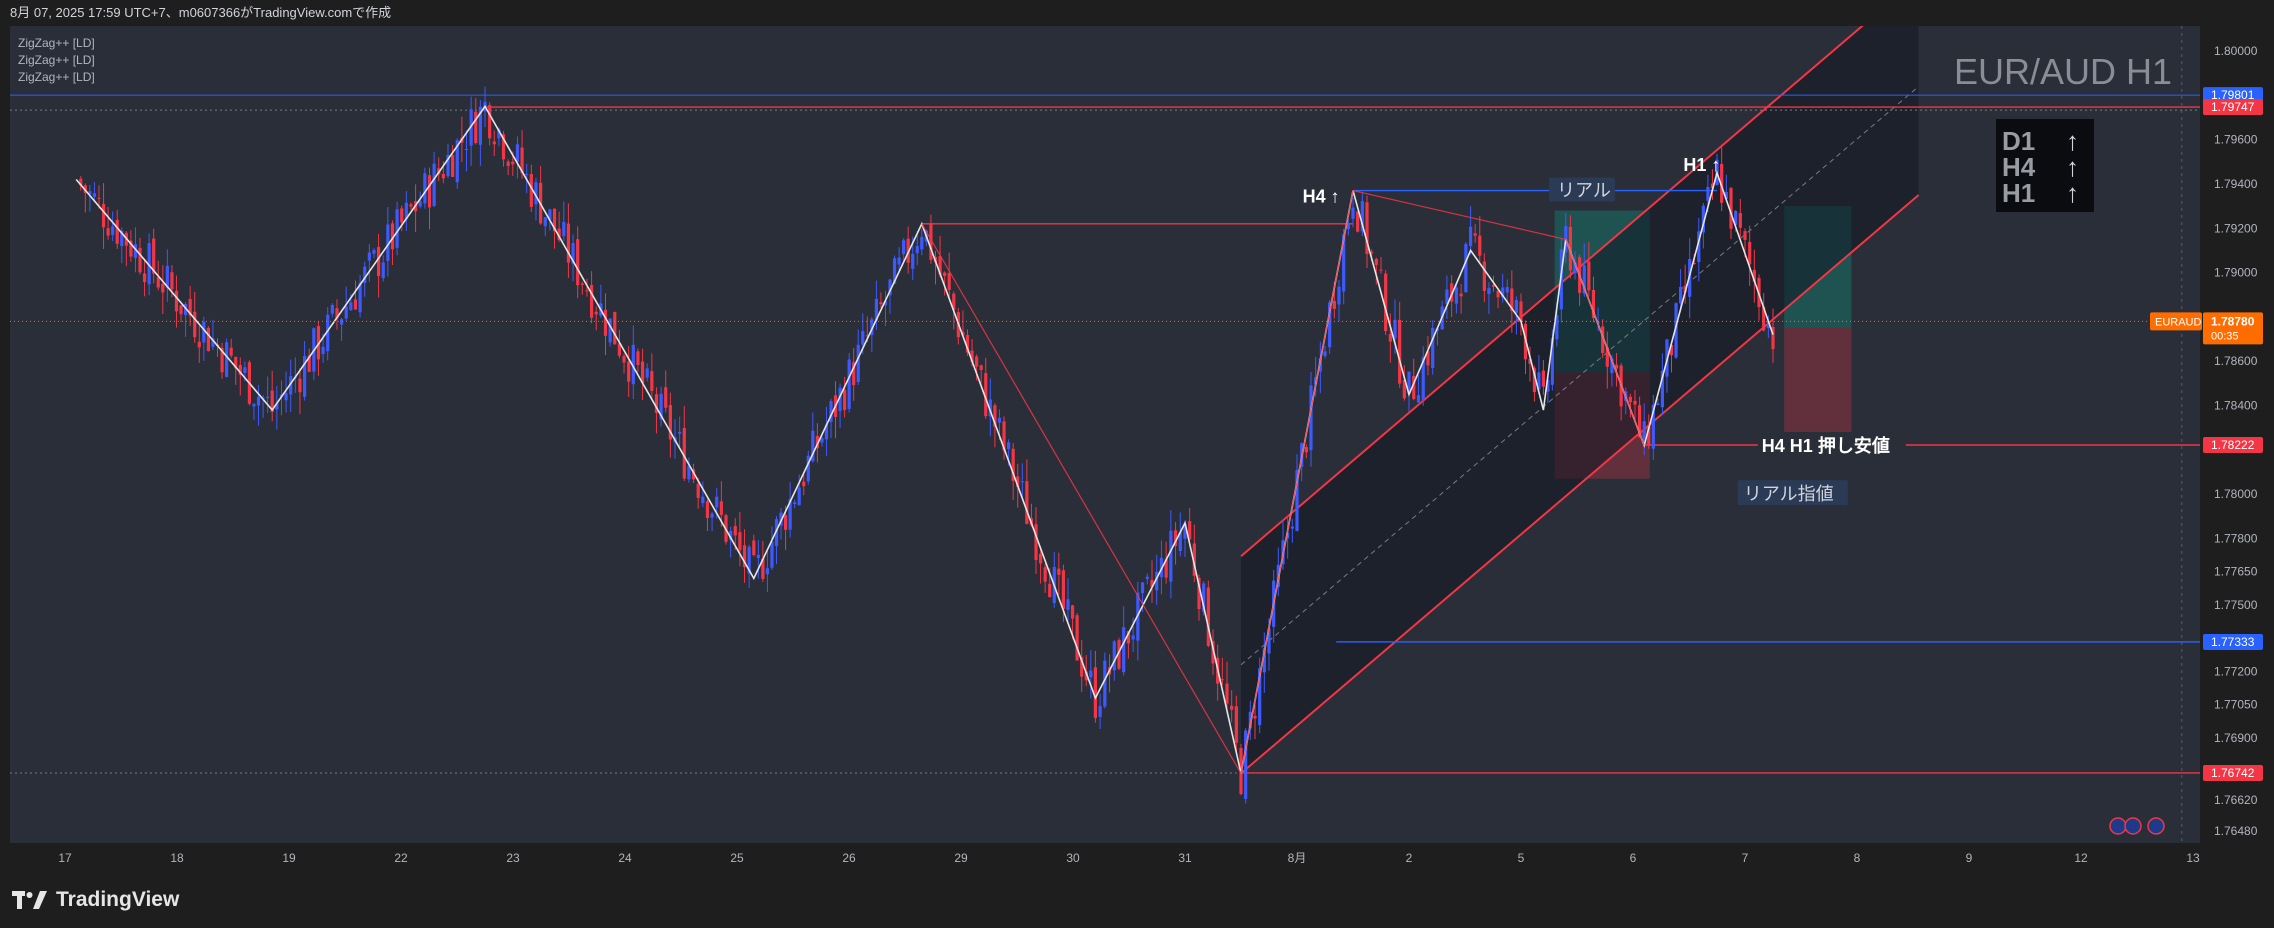 The width and height of the screenshot is (2274, 928). What do you see at coordinates (2072, 141) in the screenshot?
I see `trend-box-arrow-d1: ↑` at bounding box center [2072, 141].